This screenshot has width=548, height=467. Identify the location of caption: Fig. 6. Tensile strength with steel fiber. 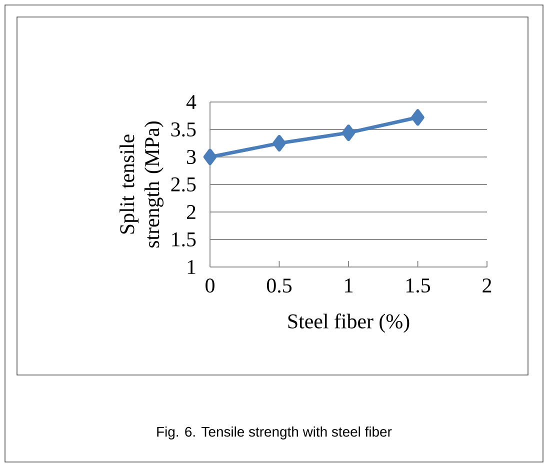
(274, 433).